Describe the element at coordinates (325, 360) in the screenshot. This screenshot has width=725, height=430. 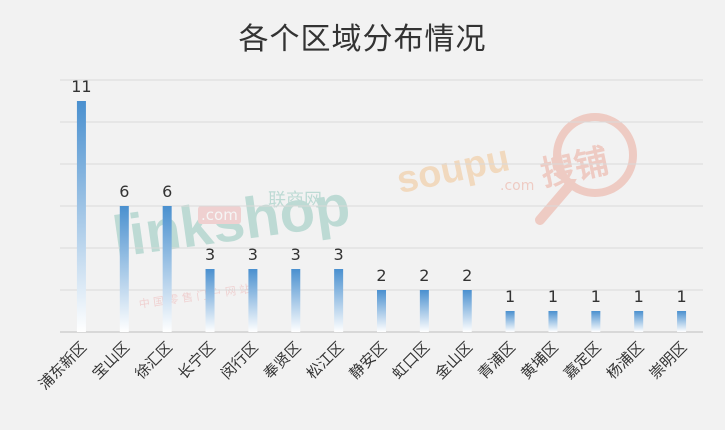
I see `category-tick-label: 松江区` at that location.